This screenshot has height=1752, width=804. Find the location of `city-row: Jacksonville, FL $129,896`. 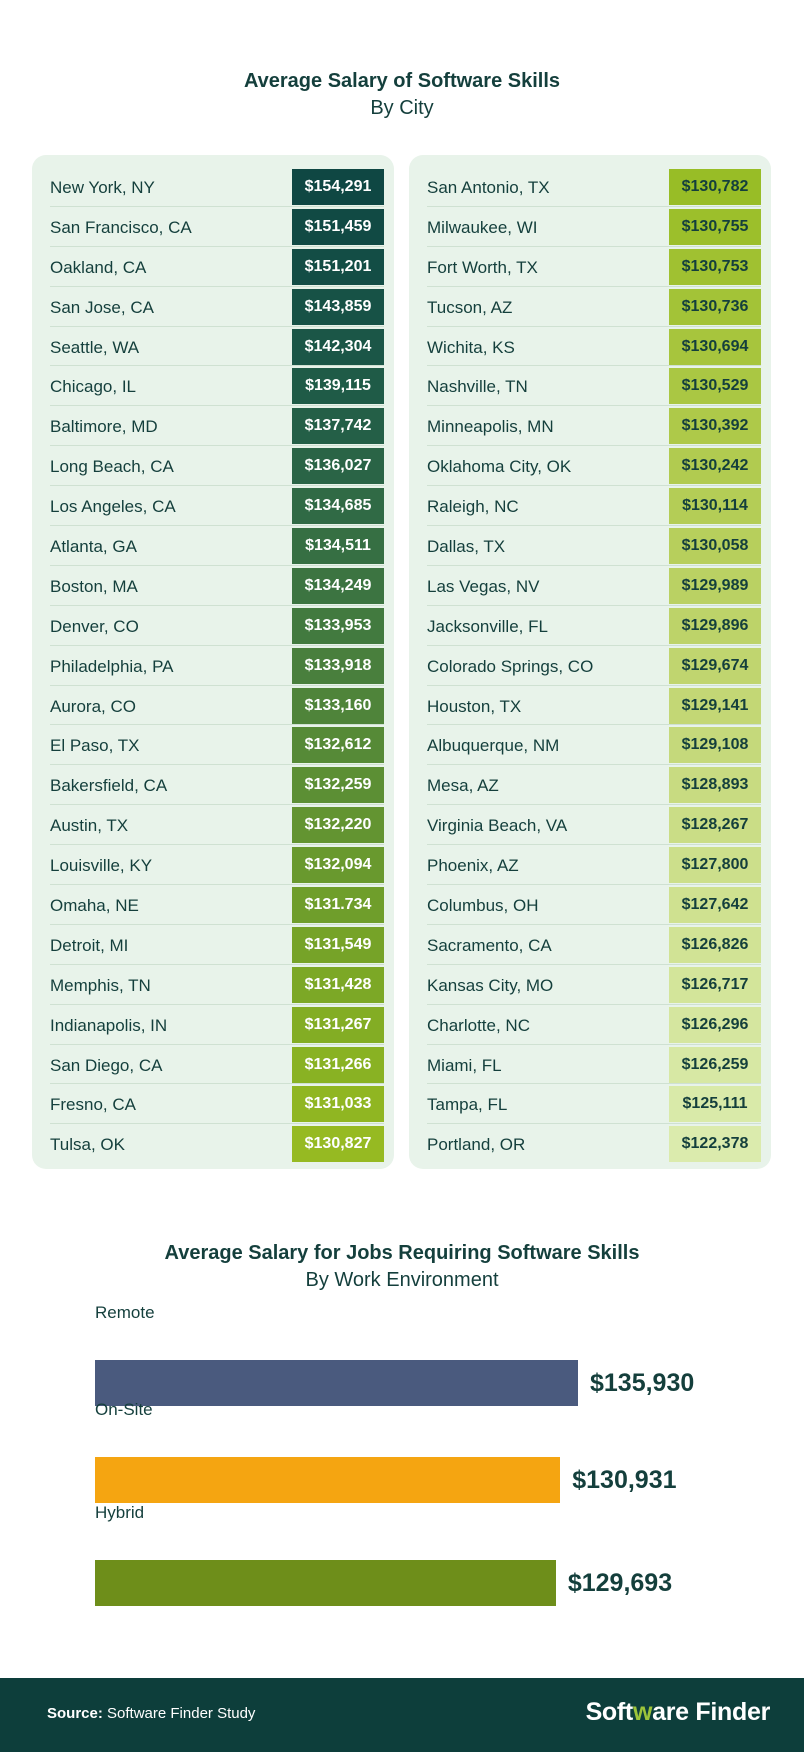

city-row: Jacksonville, FL $129,896 is located at coordinates (590, 626).